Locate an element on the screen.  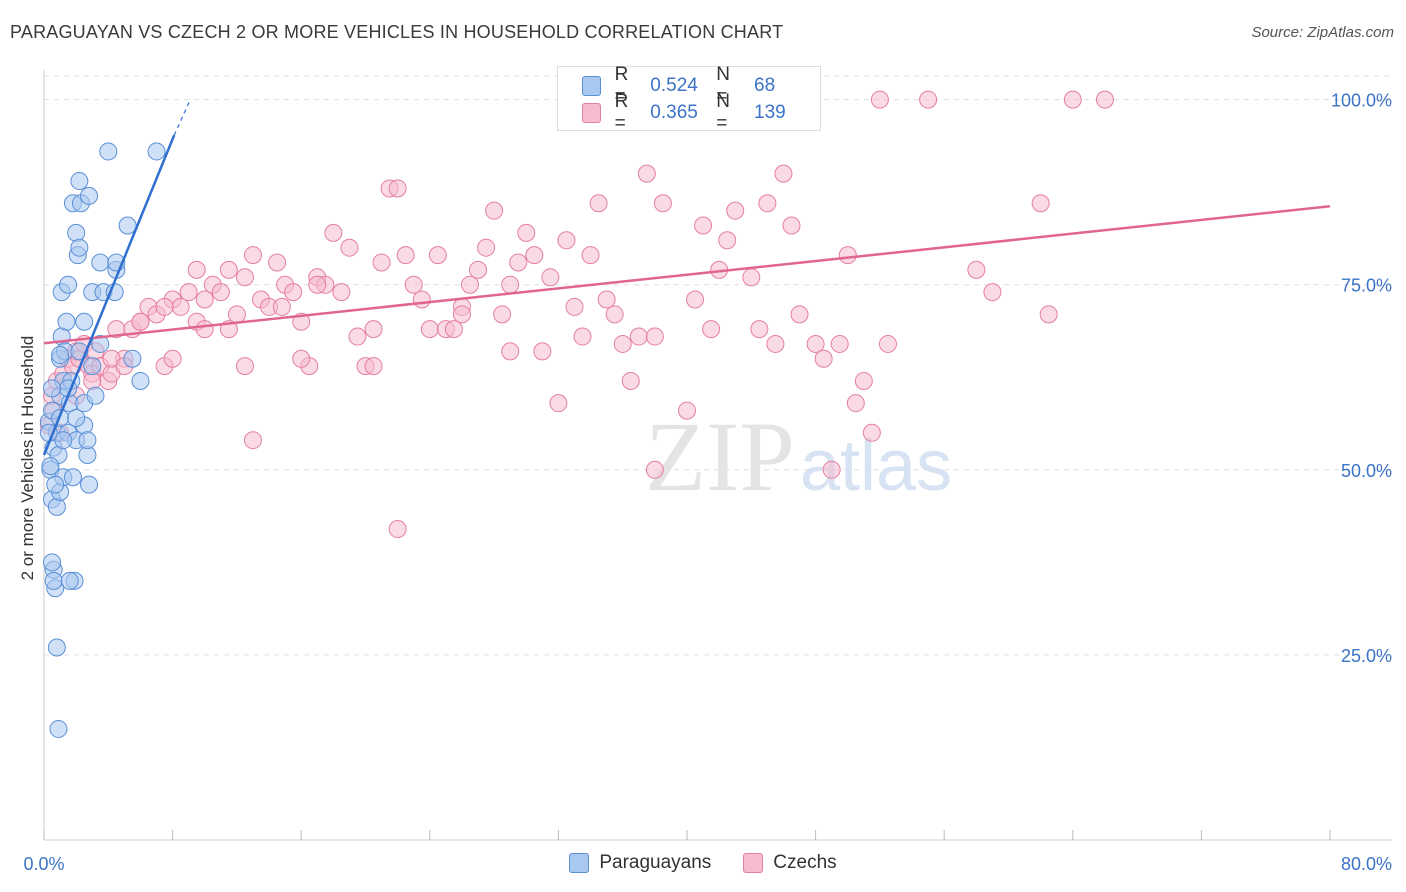
legend-label: Paraguayans is located at coordinates (655, 862).